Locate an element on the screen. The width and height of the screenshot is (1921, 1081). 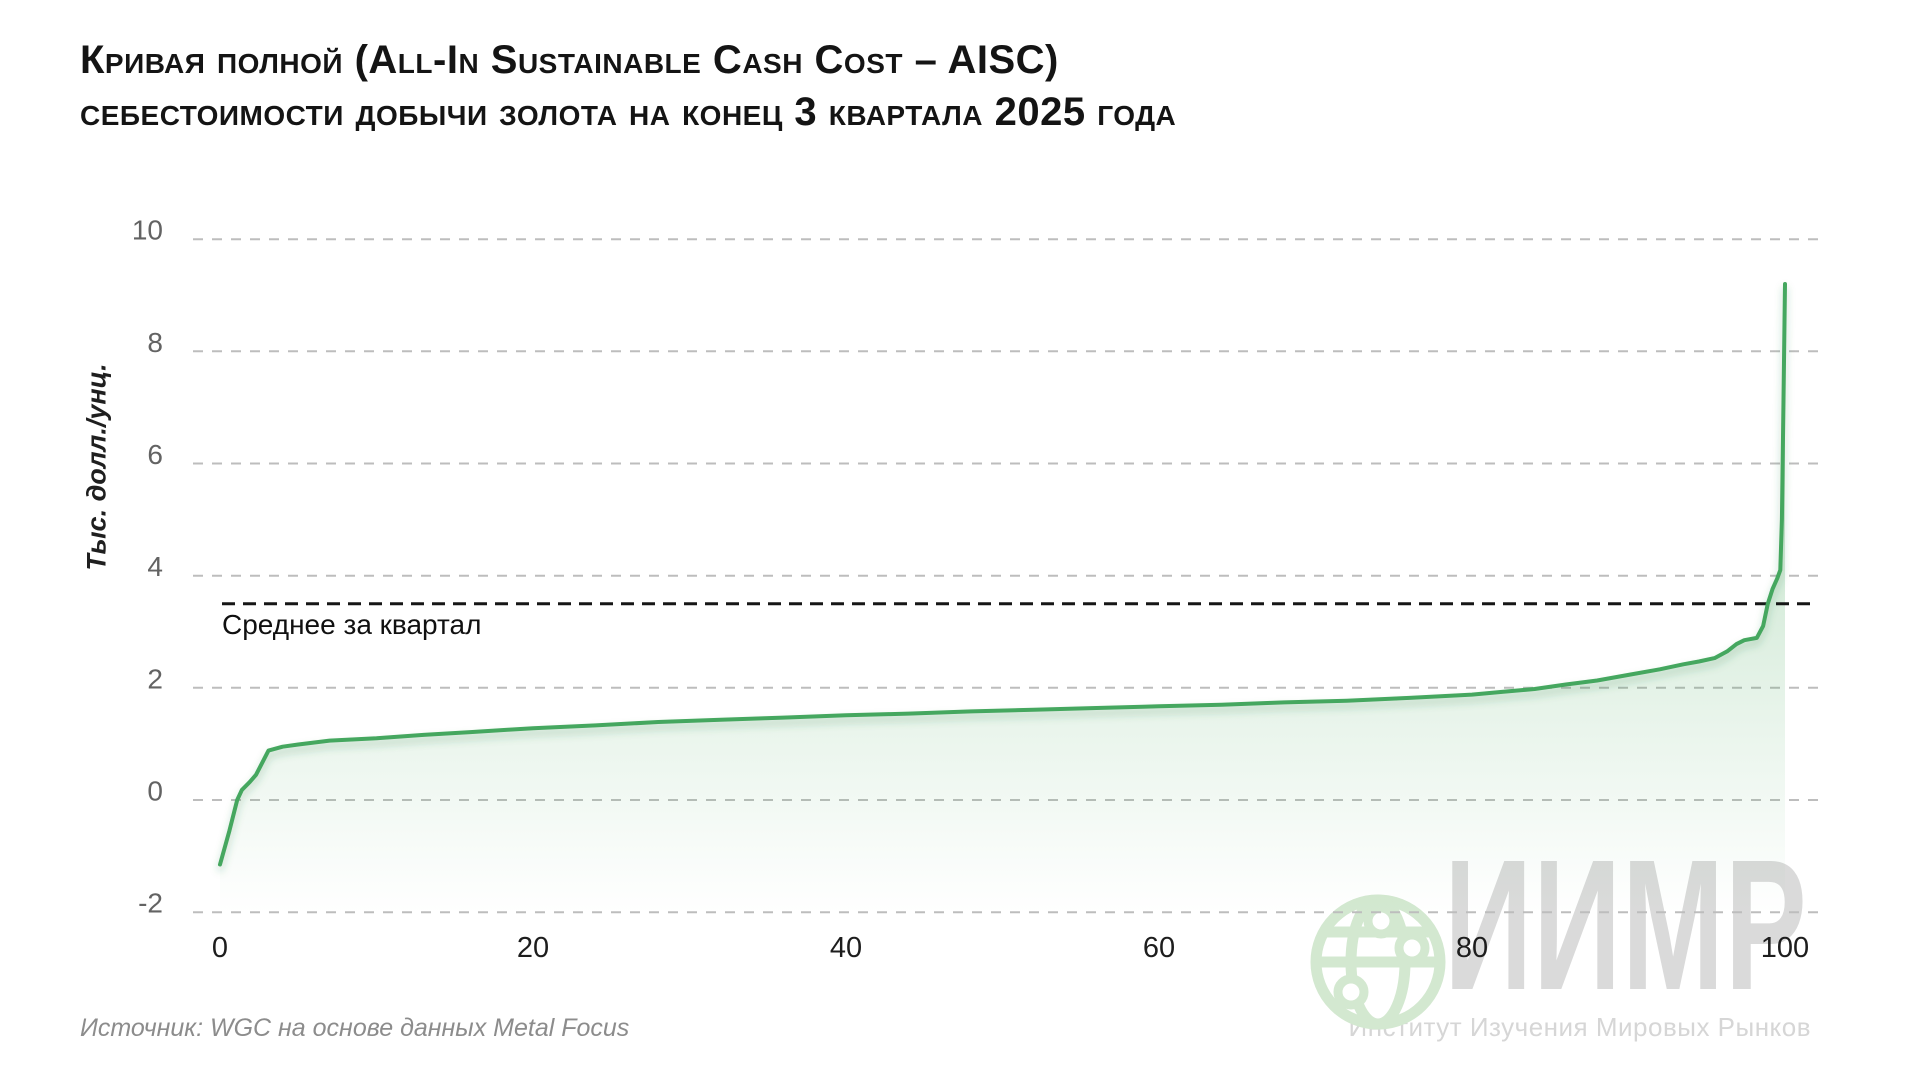
y-tick-label: 0 is located at coordinates (155, 791).